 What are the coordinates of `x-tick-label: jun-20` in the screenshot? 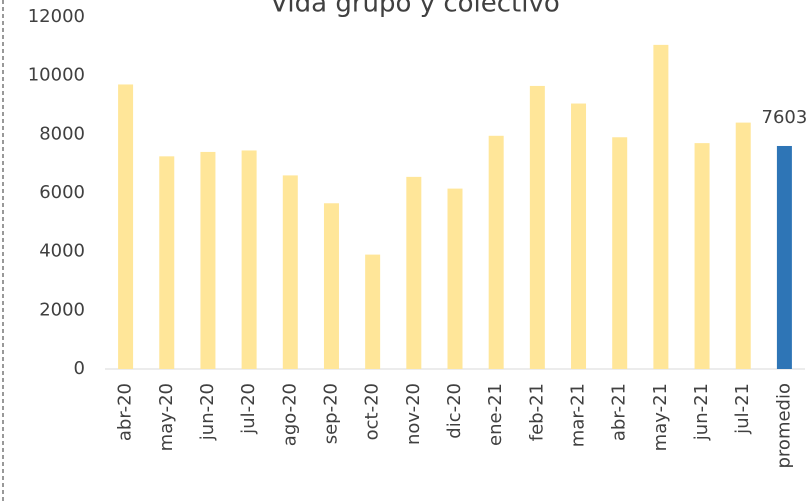 It's located at (207, 412).